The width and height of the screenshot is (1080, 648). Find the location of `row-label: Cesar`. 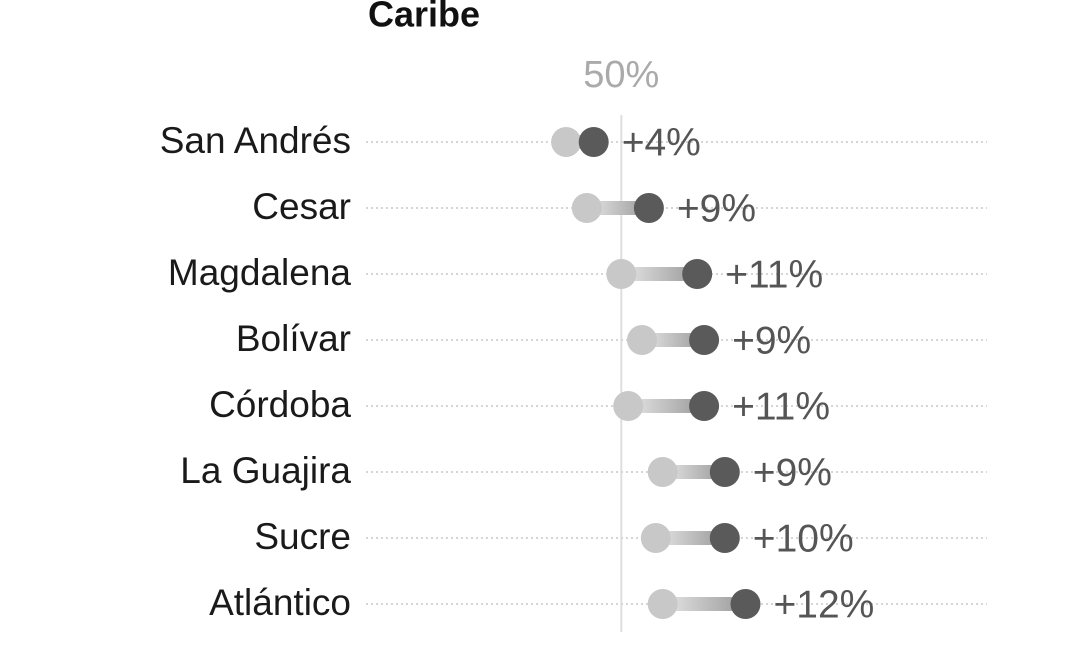

row-label: Cesar is located at coordinates (301, 206).